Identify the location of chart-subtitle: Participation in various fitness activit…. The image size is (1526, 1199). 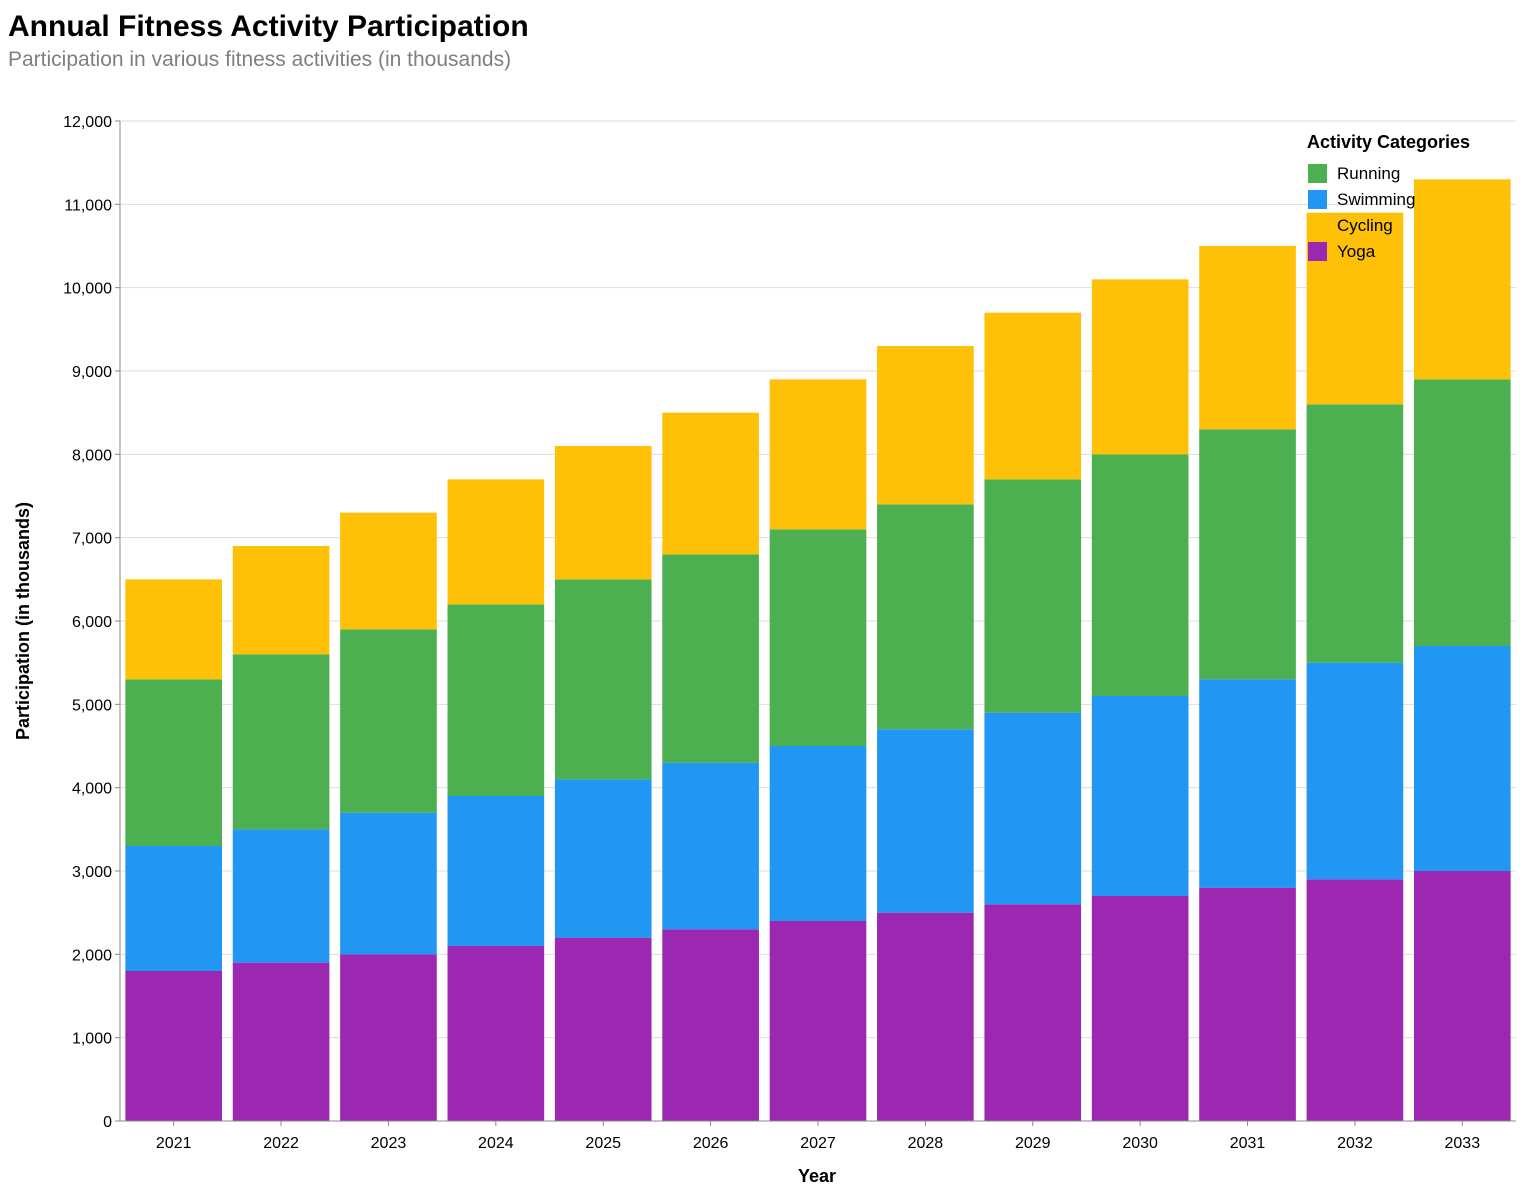
(259, 59).